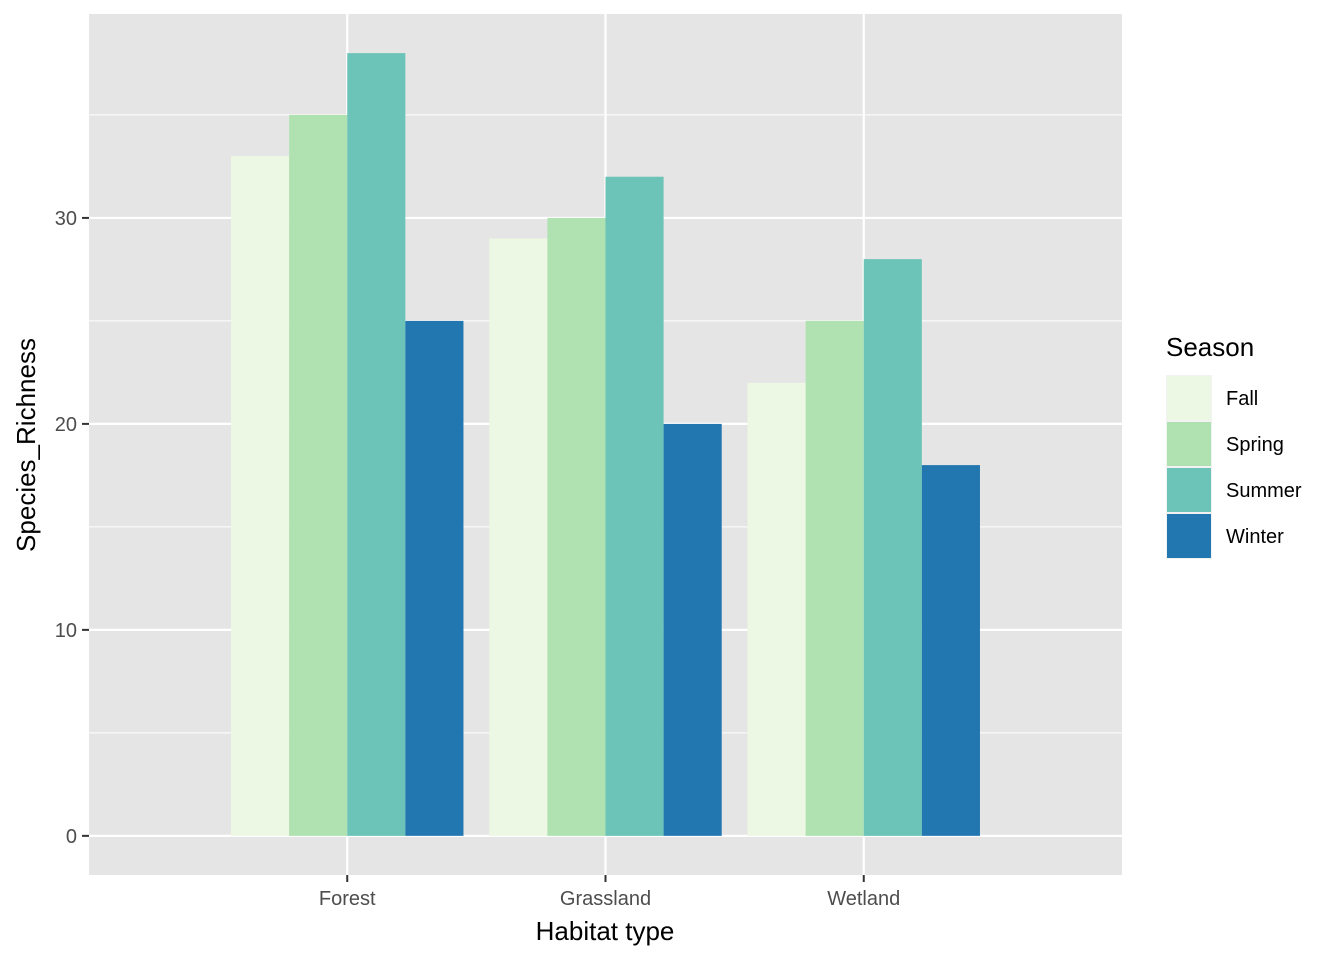 The width and height of the screenshot is (1344, 965). Describe the element at coordinates (692, 629) in the screenshot. I see `bar-winter-grassland` at that location.